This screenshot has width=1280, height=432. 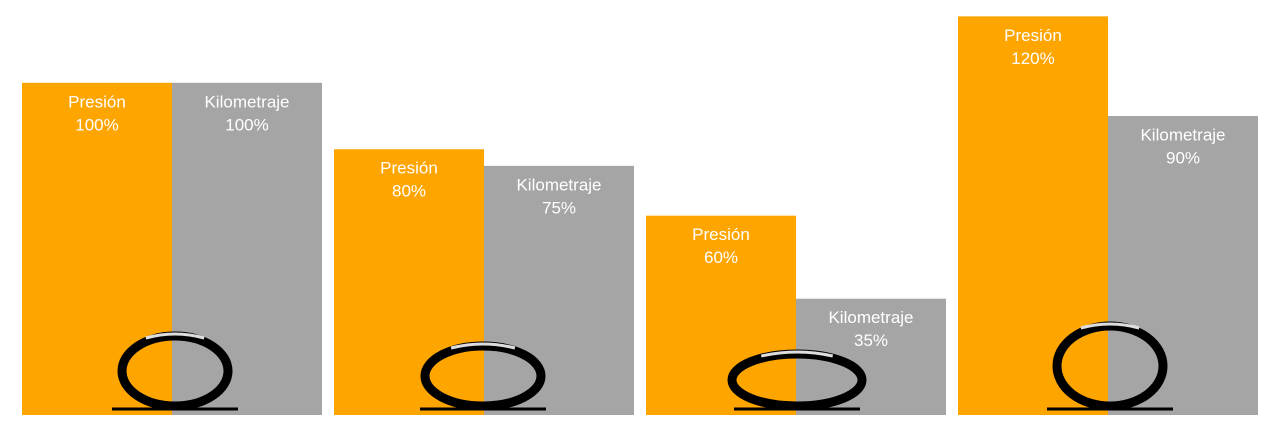 I want to click on bar-value-label: 80%, so click(x=409, y=191).